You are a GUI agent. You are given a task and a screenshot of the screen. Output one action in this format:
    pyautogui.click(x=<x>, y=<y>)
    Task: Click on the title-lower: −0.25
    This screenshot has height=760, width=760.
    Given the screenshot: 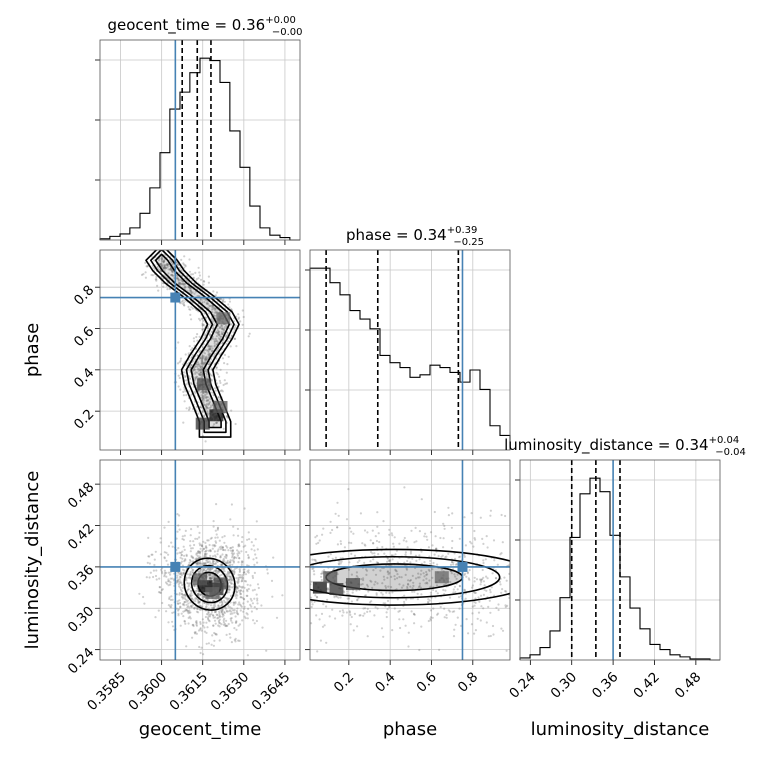 What is the action you would take?
    pyautogui.click(x=468, y=242)
    